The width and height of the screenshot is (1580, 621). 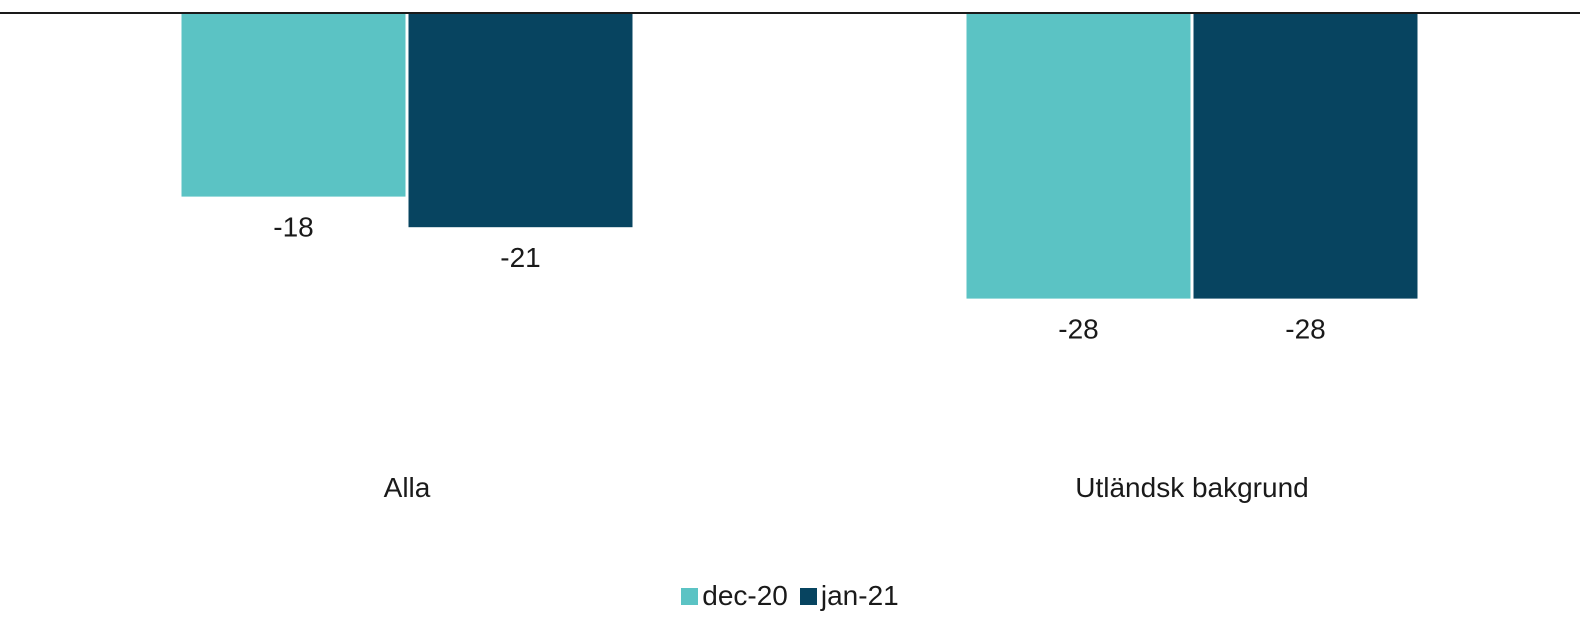 I want to click on legend: dec-20 jan-21, so click(x=790, y=596).